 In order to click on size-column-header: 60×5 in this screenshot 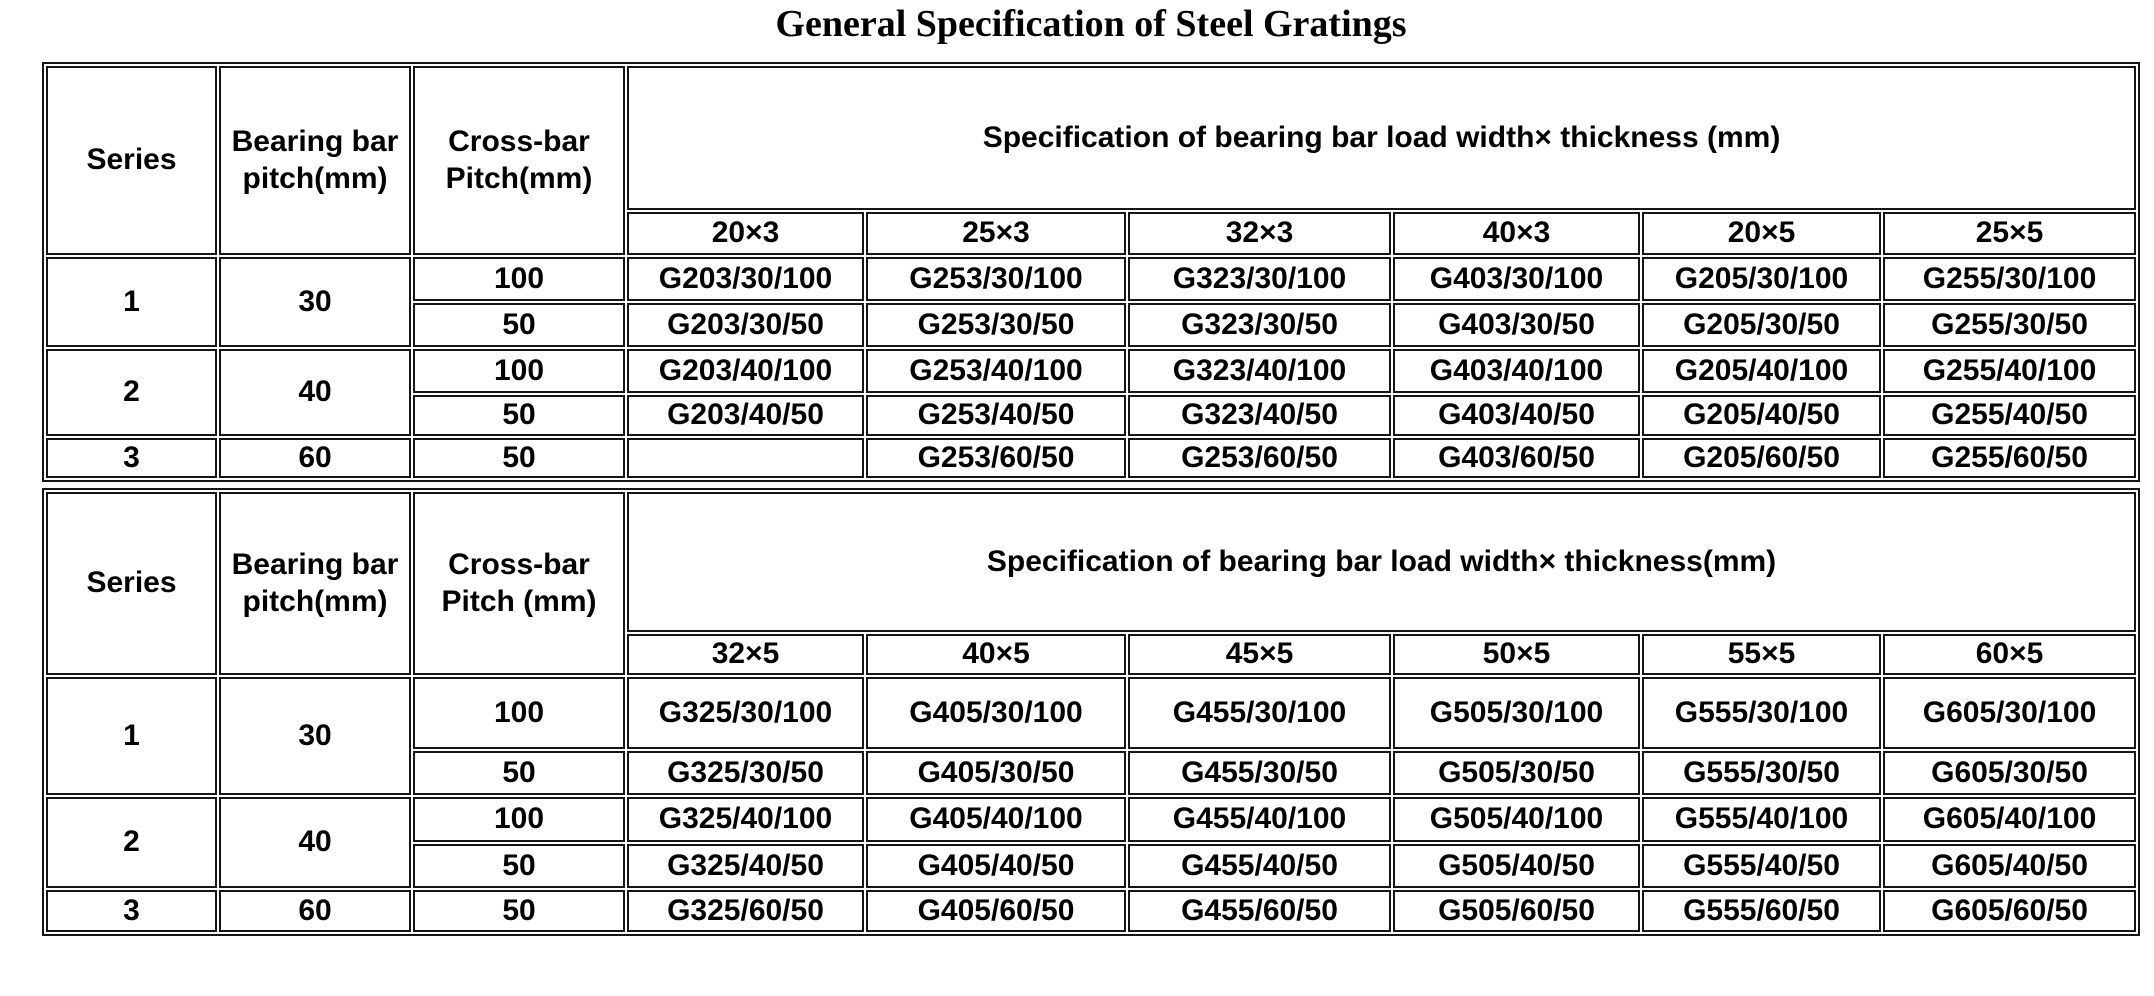, I will do `click(2010, 655)`.